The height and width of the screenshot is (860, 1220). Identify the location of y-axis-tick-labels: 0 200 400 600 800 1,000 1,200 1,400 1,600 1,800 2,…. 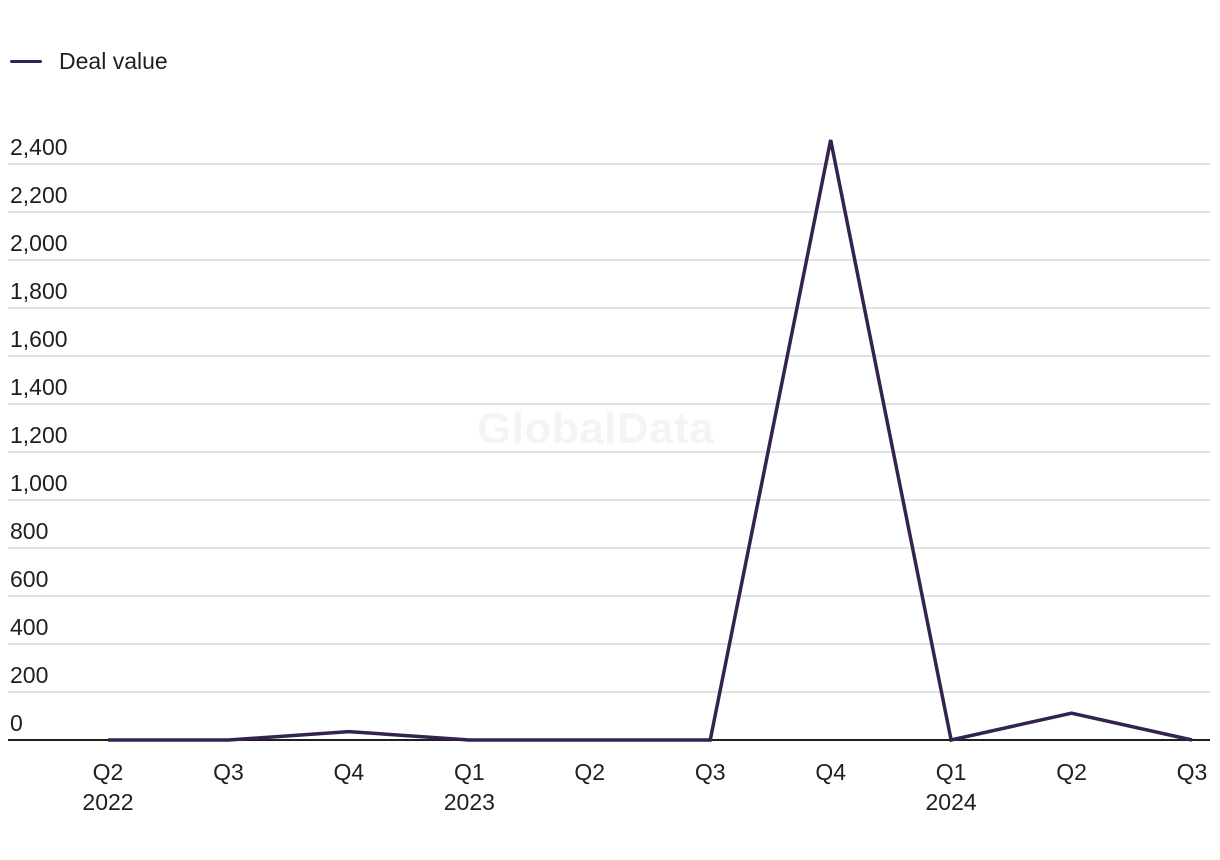
(39, 435).